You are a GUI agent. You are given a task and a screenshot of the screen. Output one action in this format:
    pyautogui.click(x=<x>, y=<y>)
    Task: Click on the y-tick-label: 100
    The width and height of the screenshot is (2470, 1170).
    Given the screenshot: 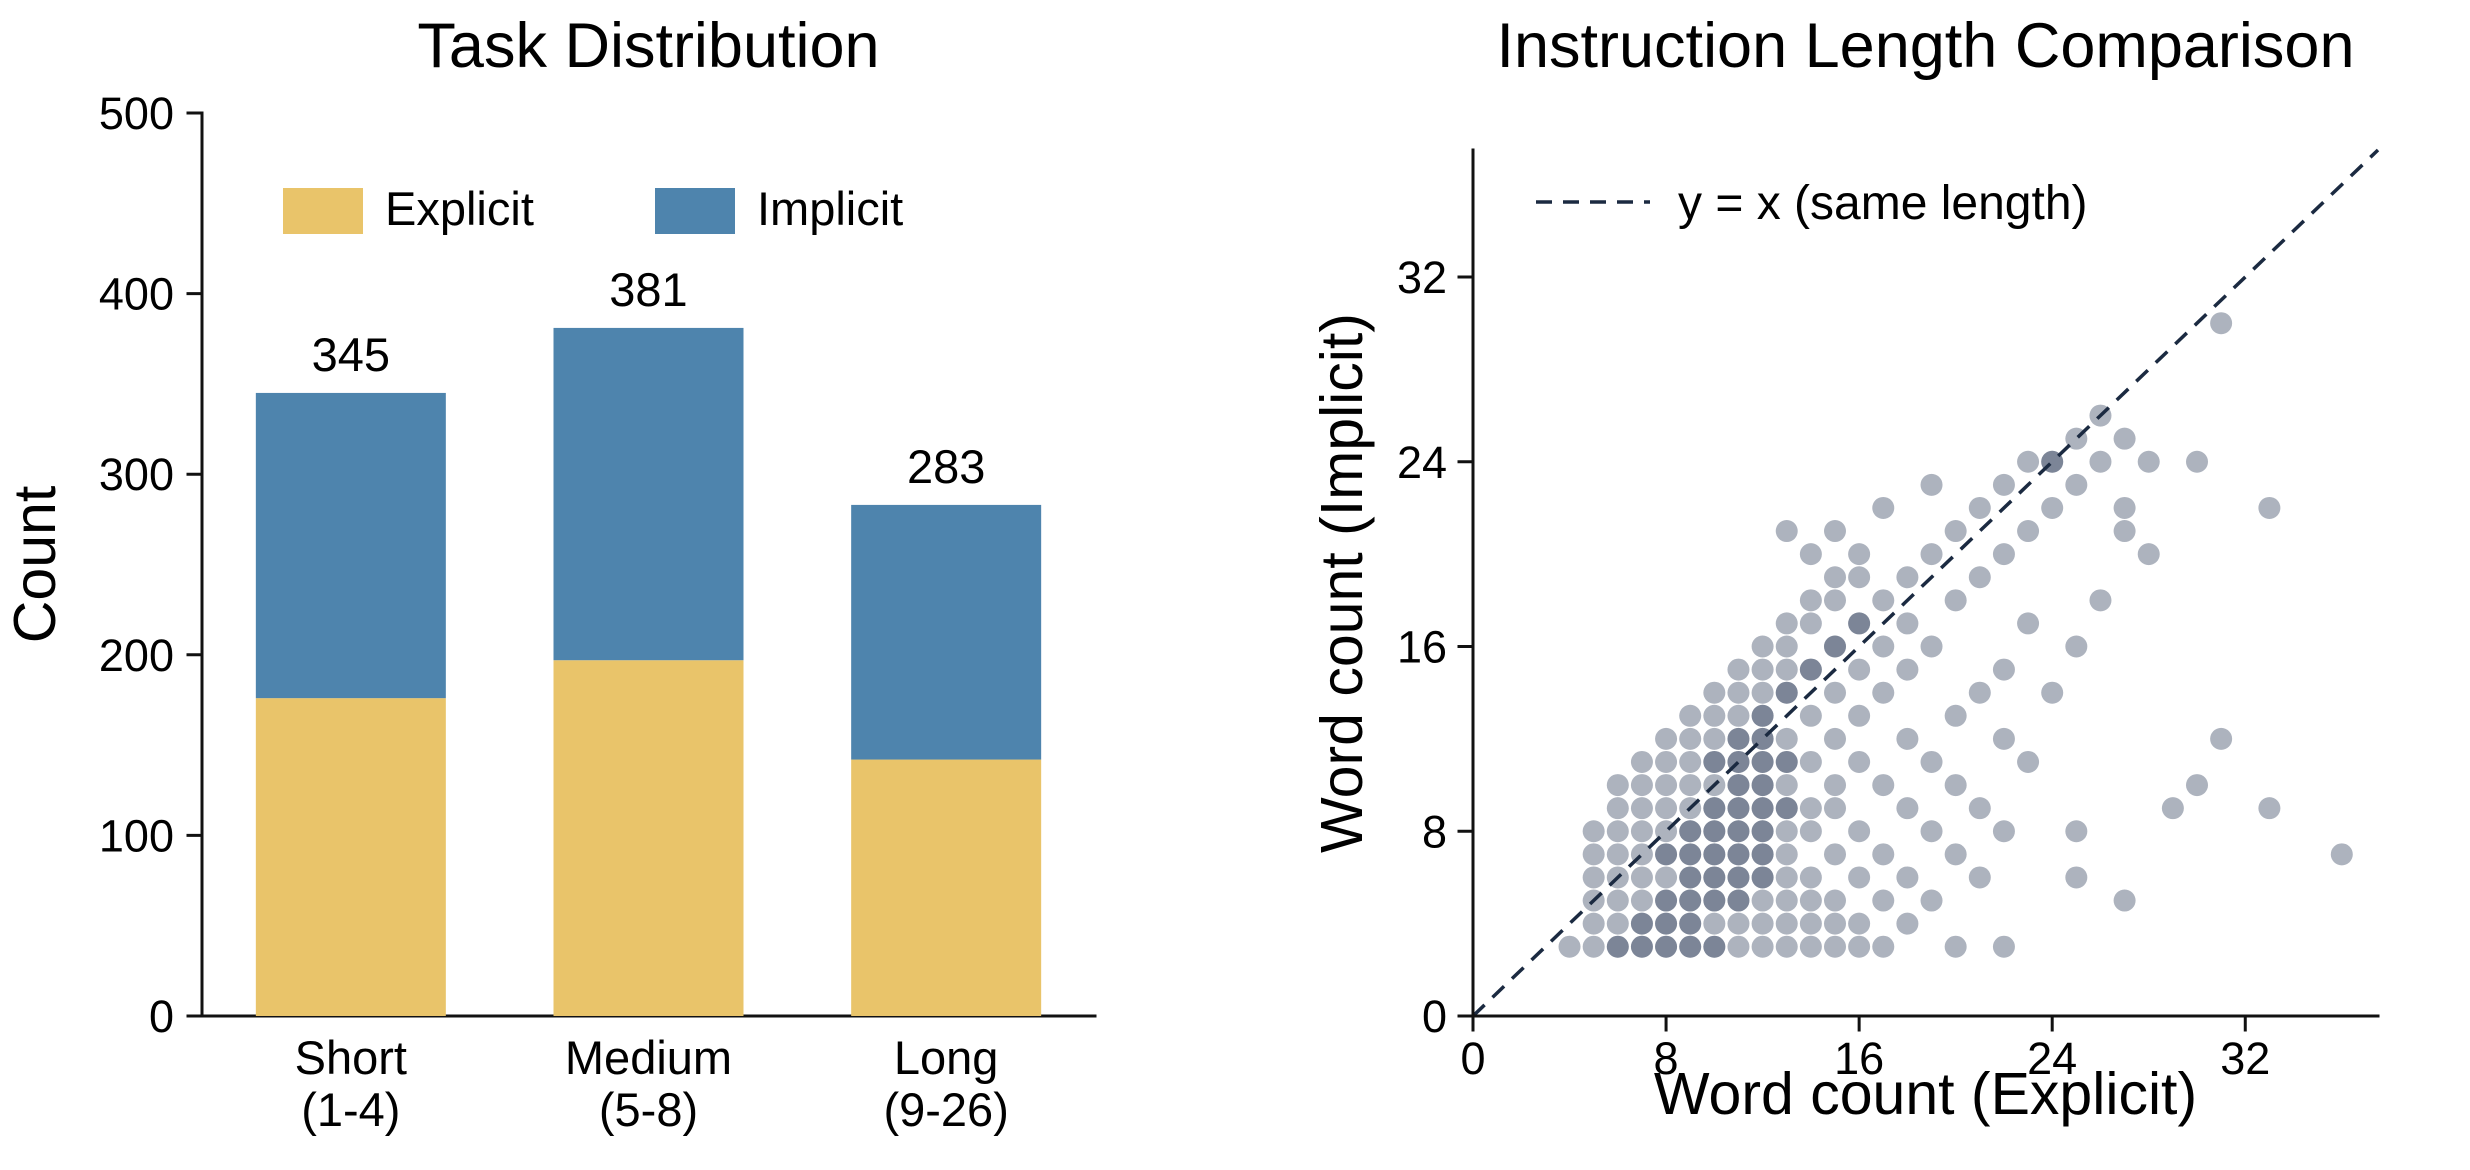 What is the action you would take?
    pyautogui.click(x=136, y=835)
    